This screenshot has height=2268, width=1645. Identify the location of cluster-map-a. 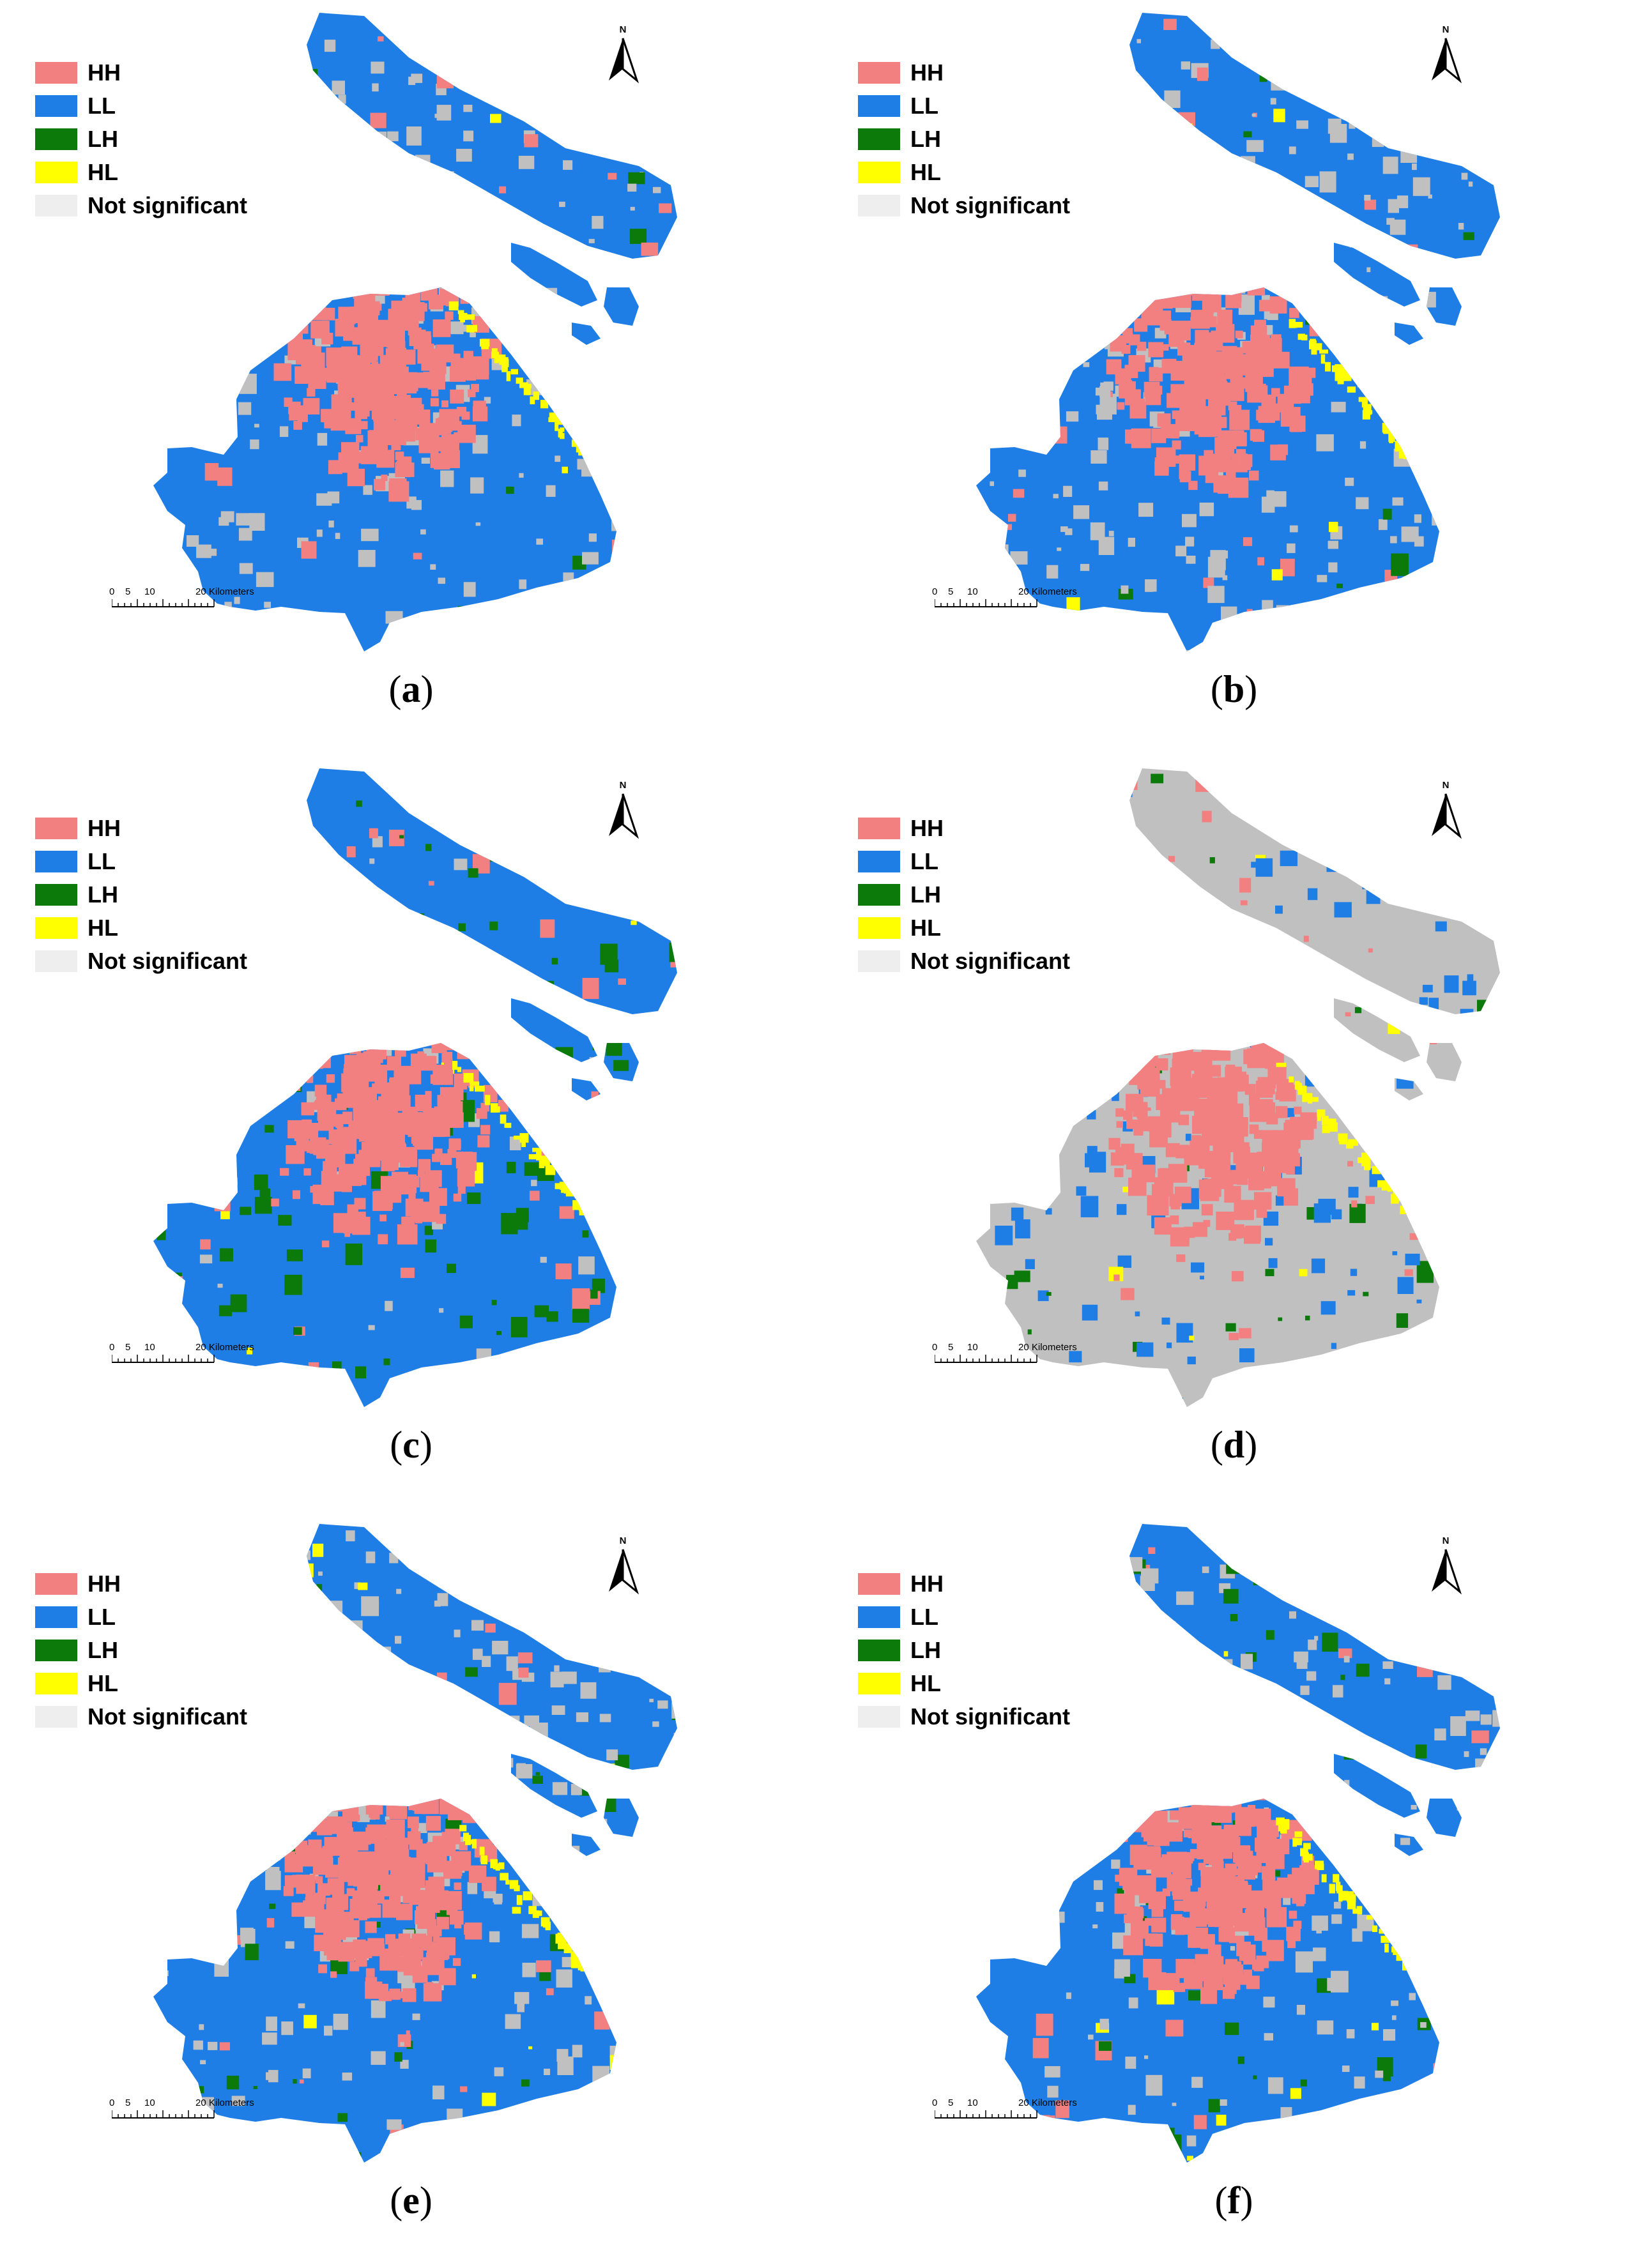
(415, 332).